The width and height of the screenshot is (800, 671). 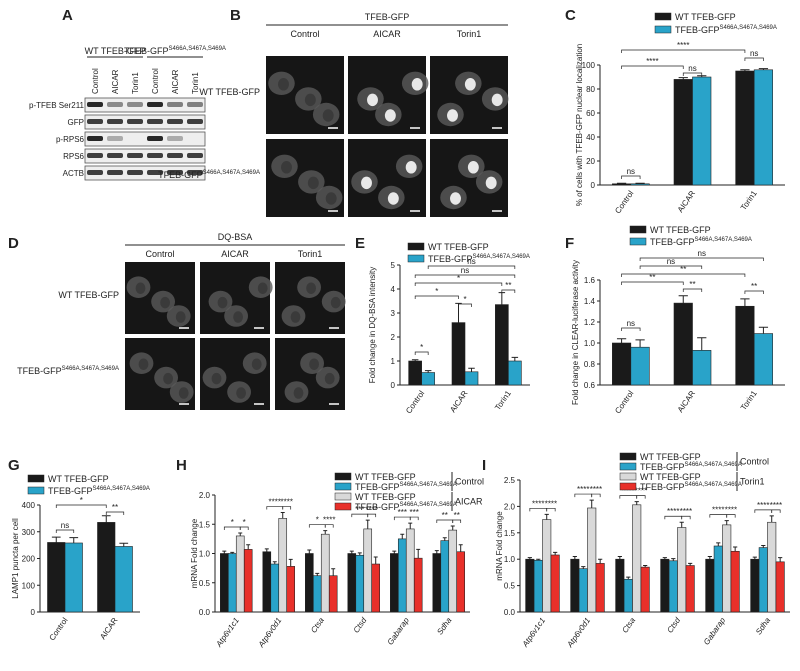 What do you see at coordinates (377, 487) in the screenshot?
I see `legend-label-main: TFEB-GFP` at bounding box center [377, 487].